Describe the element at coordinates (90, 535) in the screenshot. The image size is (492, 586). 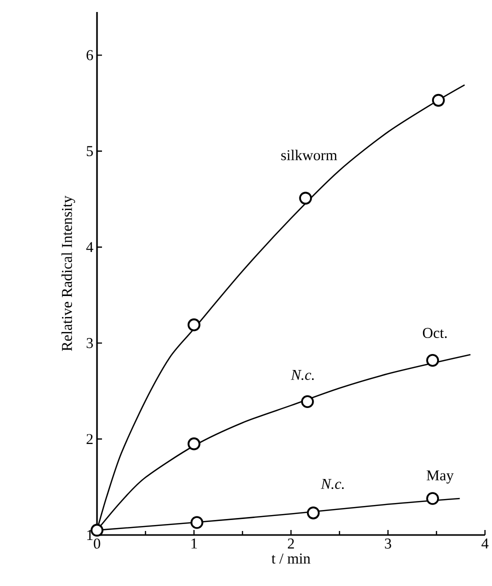
I see `y-tick-label: 1` at that location.